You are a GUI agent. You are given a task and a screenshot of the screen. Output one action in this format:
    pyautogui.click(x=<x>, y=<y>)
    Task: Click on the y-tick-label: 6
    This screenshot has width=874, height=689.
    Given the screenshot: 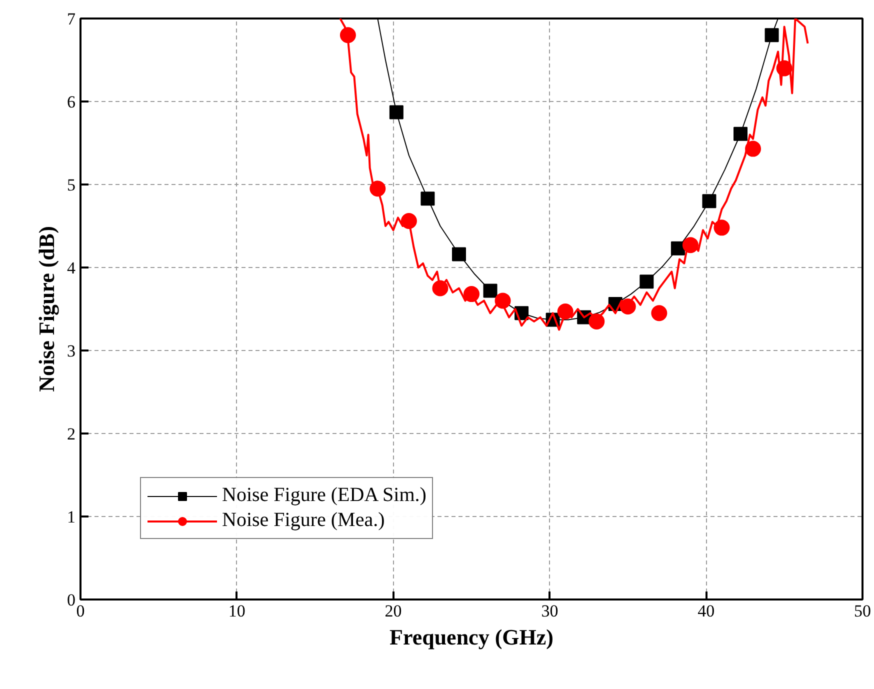 What is the action you would take?
    pyautogui.click(x=71, y=102)
    